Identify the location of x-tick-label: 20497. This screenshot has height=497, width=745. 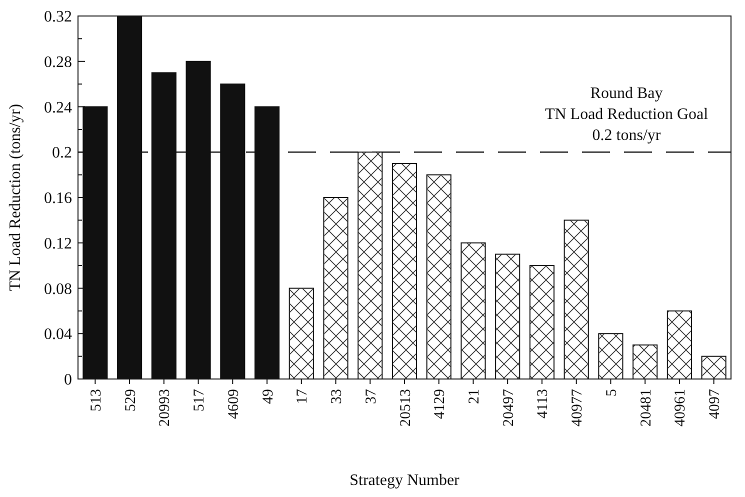
(508, 407).